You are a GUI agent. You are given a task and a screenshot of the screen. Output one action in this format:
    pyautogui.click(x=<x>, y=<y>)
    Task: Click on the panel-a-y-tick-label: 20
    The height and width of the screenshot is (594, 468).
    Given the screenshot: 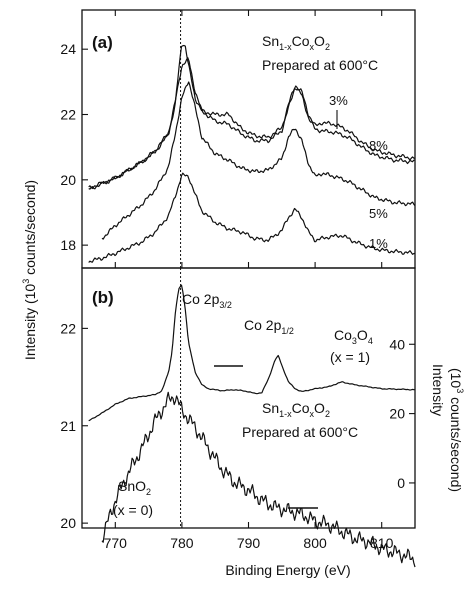 What is the action you would take?
    pyautogui.click(x=68, y=180)
    